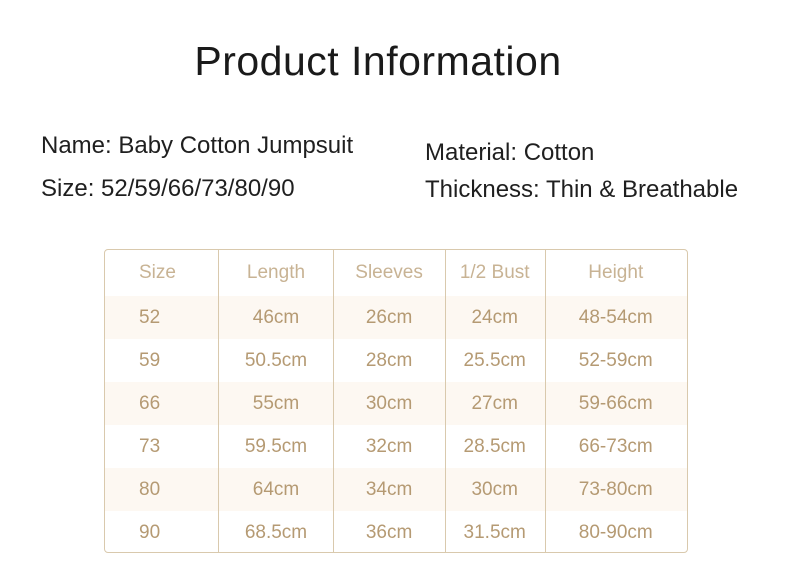 This screenshot has width=790, height=570. I want to click on table-row: 52 46cm 26cm 24cm 48-54cm, so click(396, 317).